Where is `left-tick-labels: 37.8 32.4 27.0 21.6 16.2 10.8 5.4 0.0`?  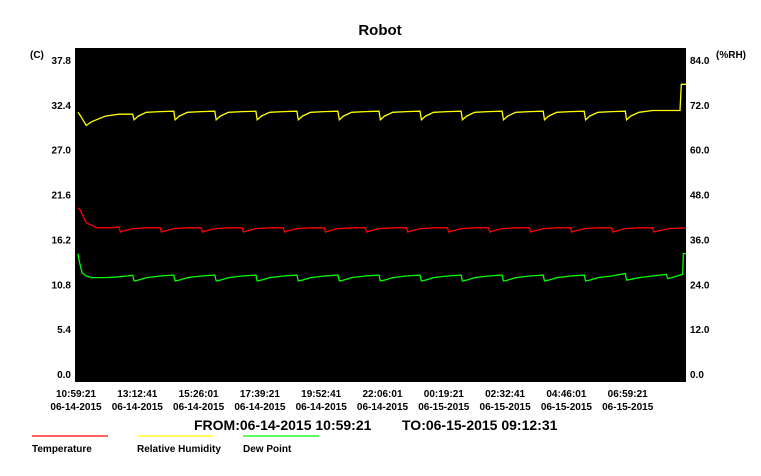 left-tick-labels: 37.8 32.4 27.0 21.6 16.2 10.8 5.4 0.0 is located at coordinates (62, 218).